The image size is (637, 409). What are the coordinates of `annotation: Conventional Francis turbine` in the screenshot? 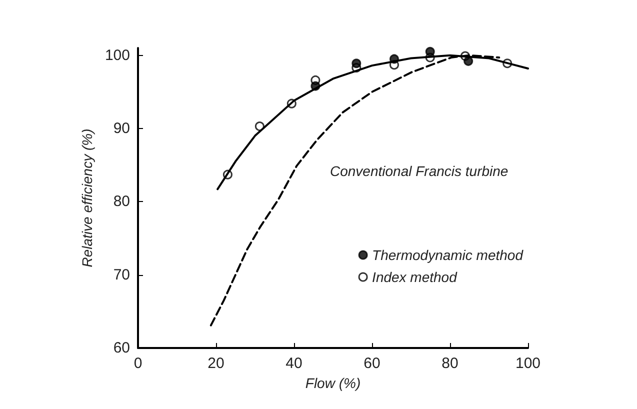 It's located at (419, 171).